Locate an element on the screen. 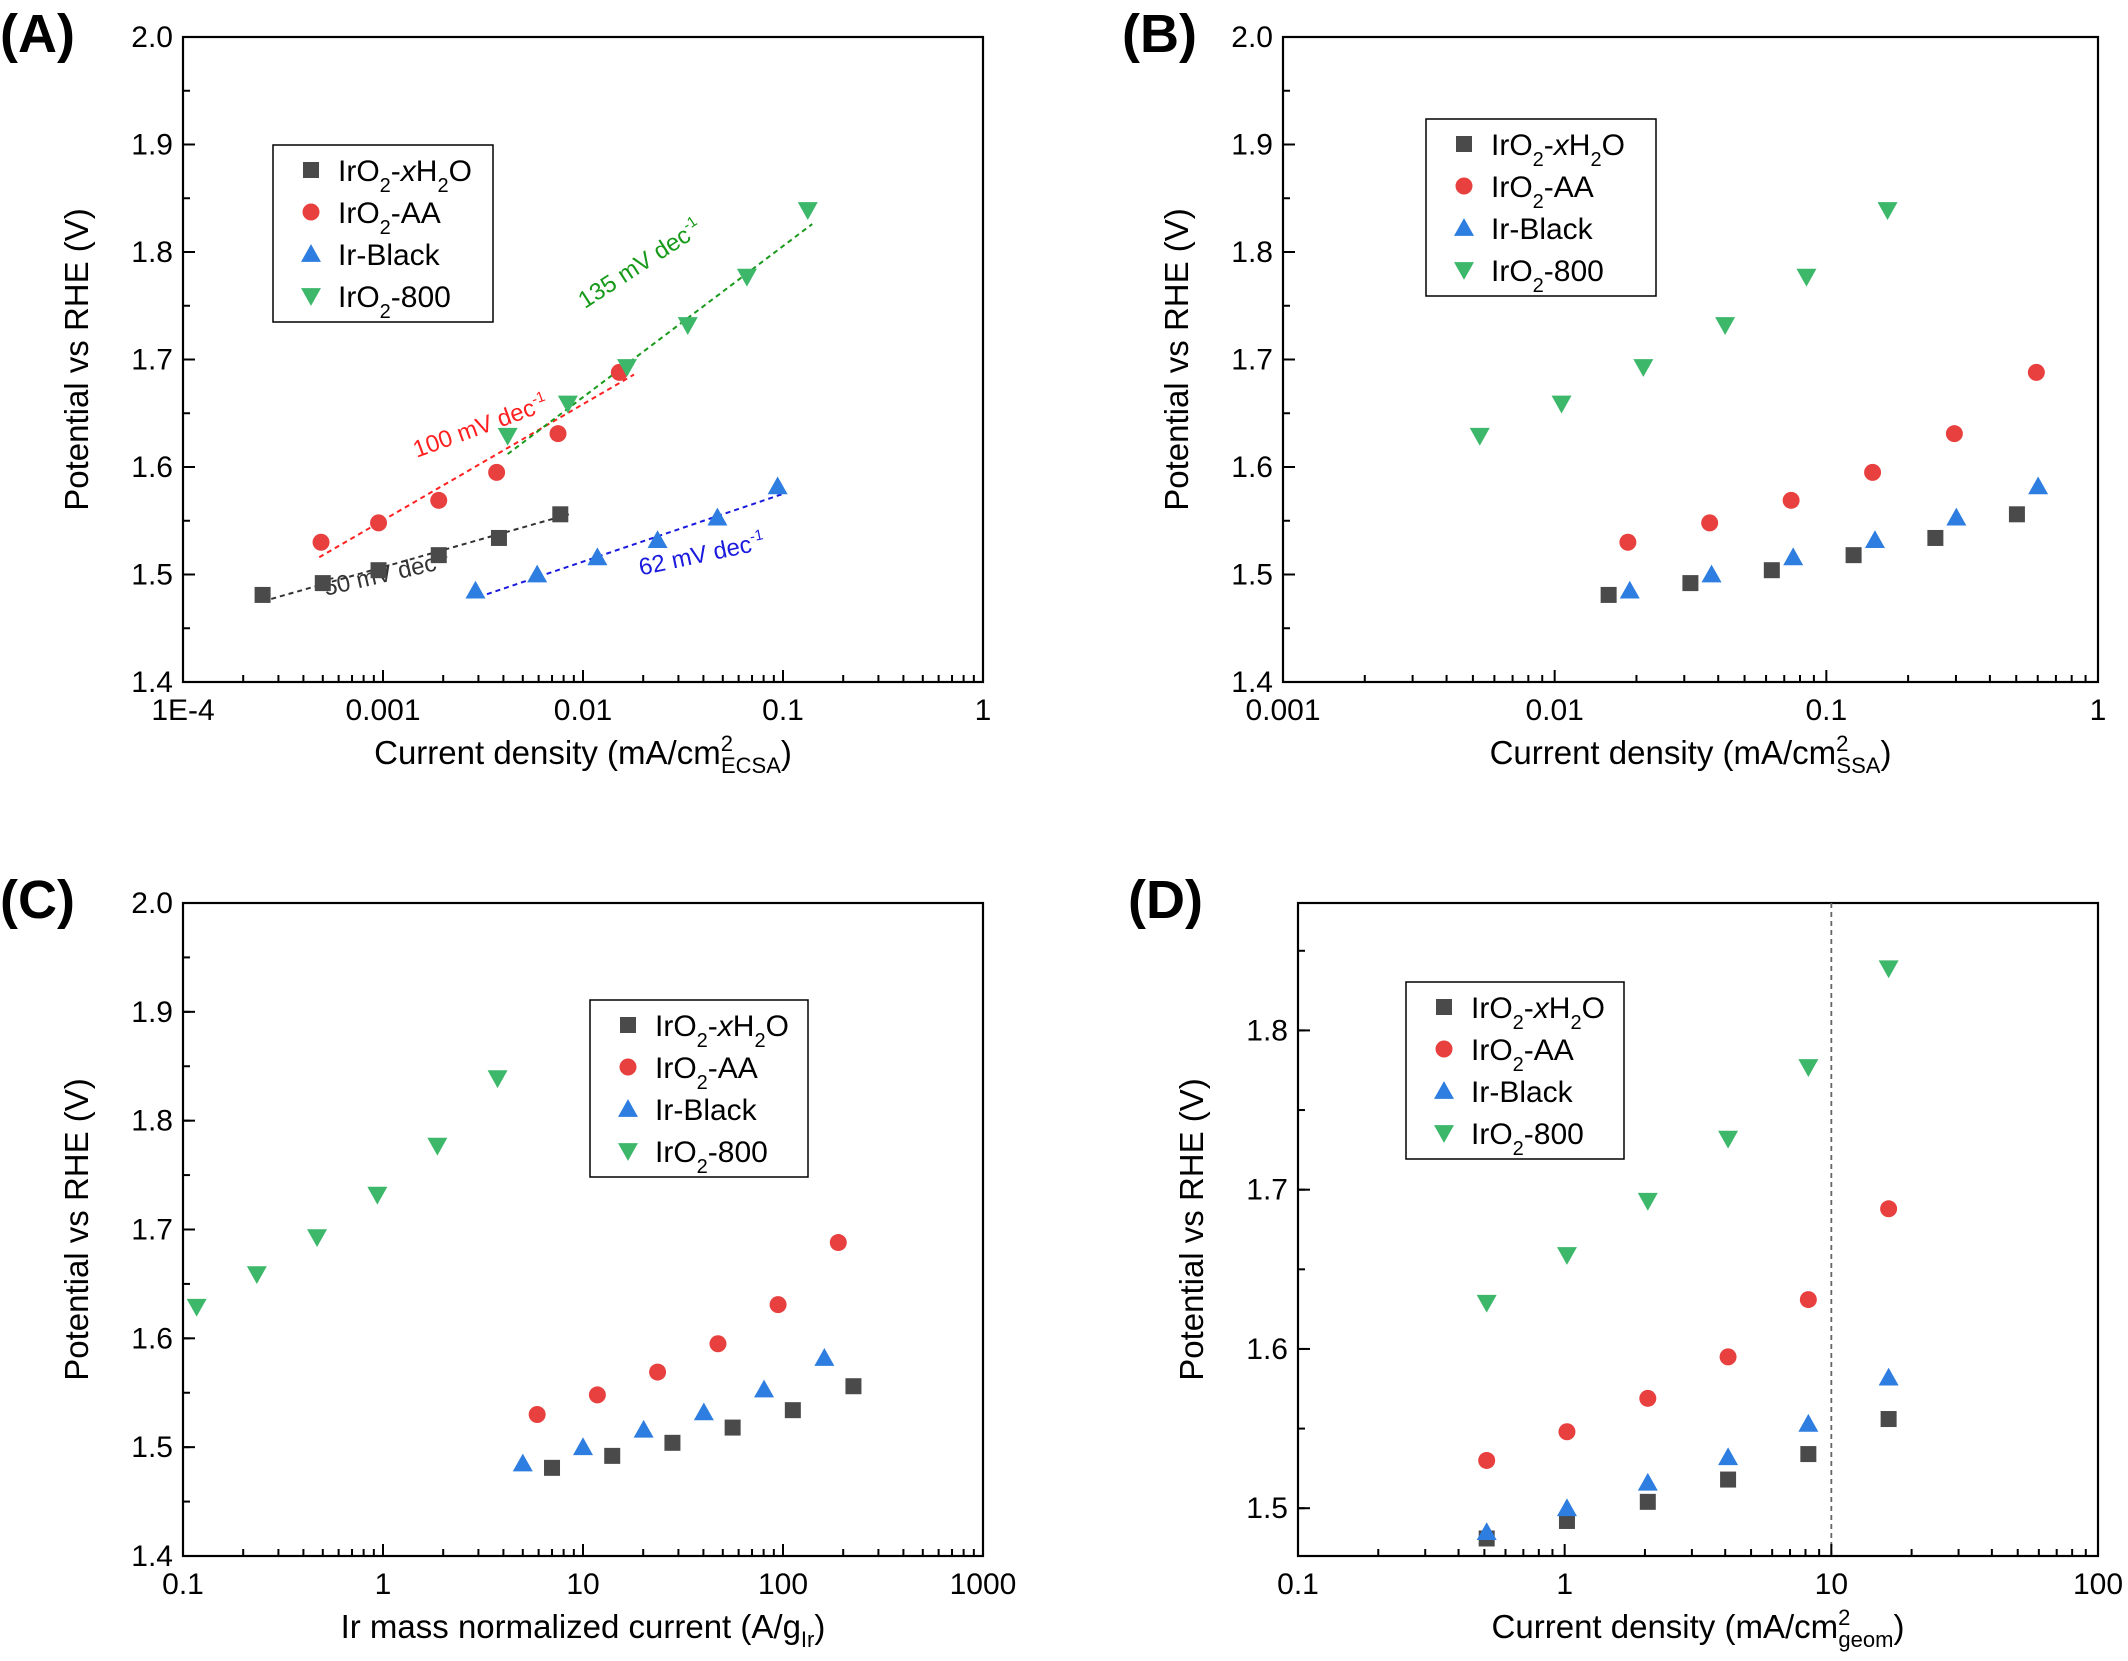  x-axis-label: Current density (mA/cm2 geom) is located at coordinates (1698, 1628).